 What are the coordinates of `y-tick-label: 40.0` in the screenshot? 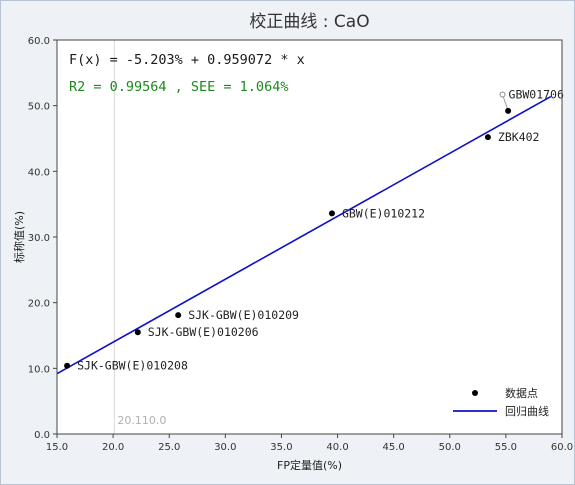 It's located at (39, 172).